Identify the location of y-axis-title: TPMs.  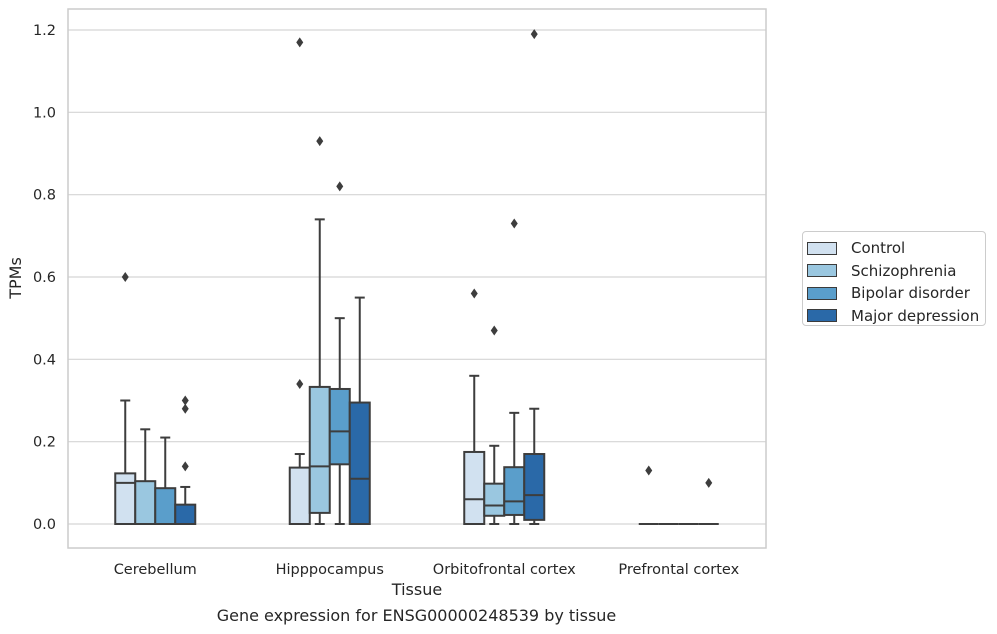
(15, 278).